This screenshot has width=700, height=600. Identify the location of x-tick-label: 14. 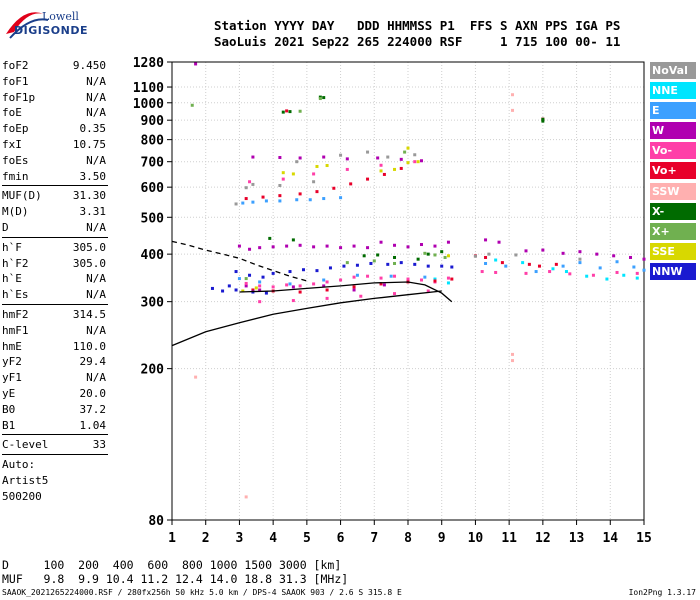
(610, 538).